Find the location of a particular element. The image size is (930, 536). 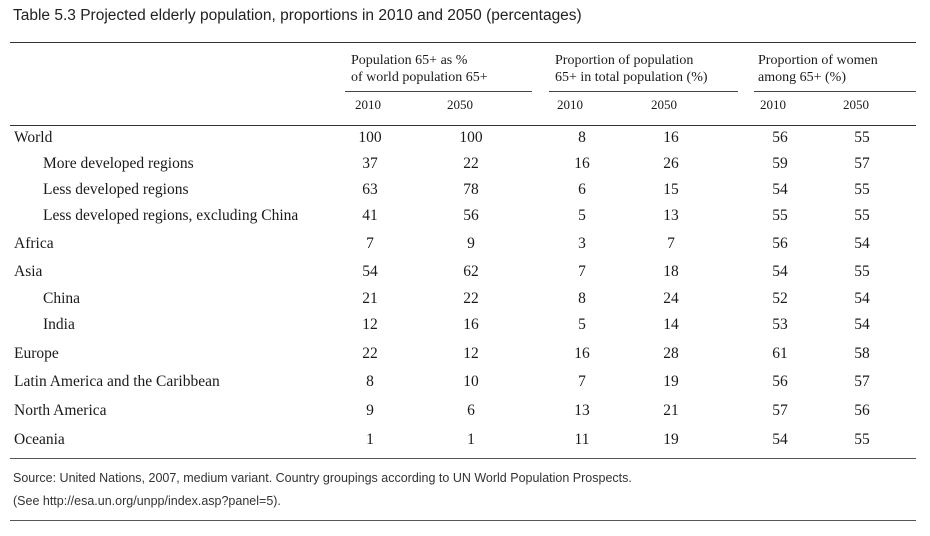

row-label: Europe is located at coordinates (36, 353).